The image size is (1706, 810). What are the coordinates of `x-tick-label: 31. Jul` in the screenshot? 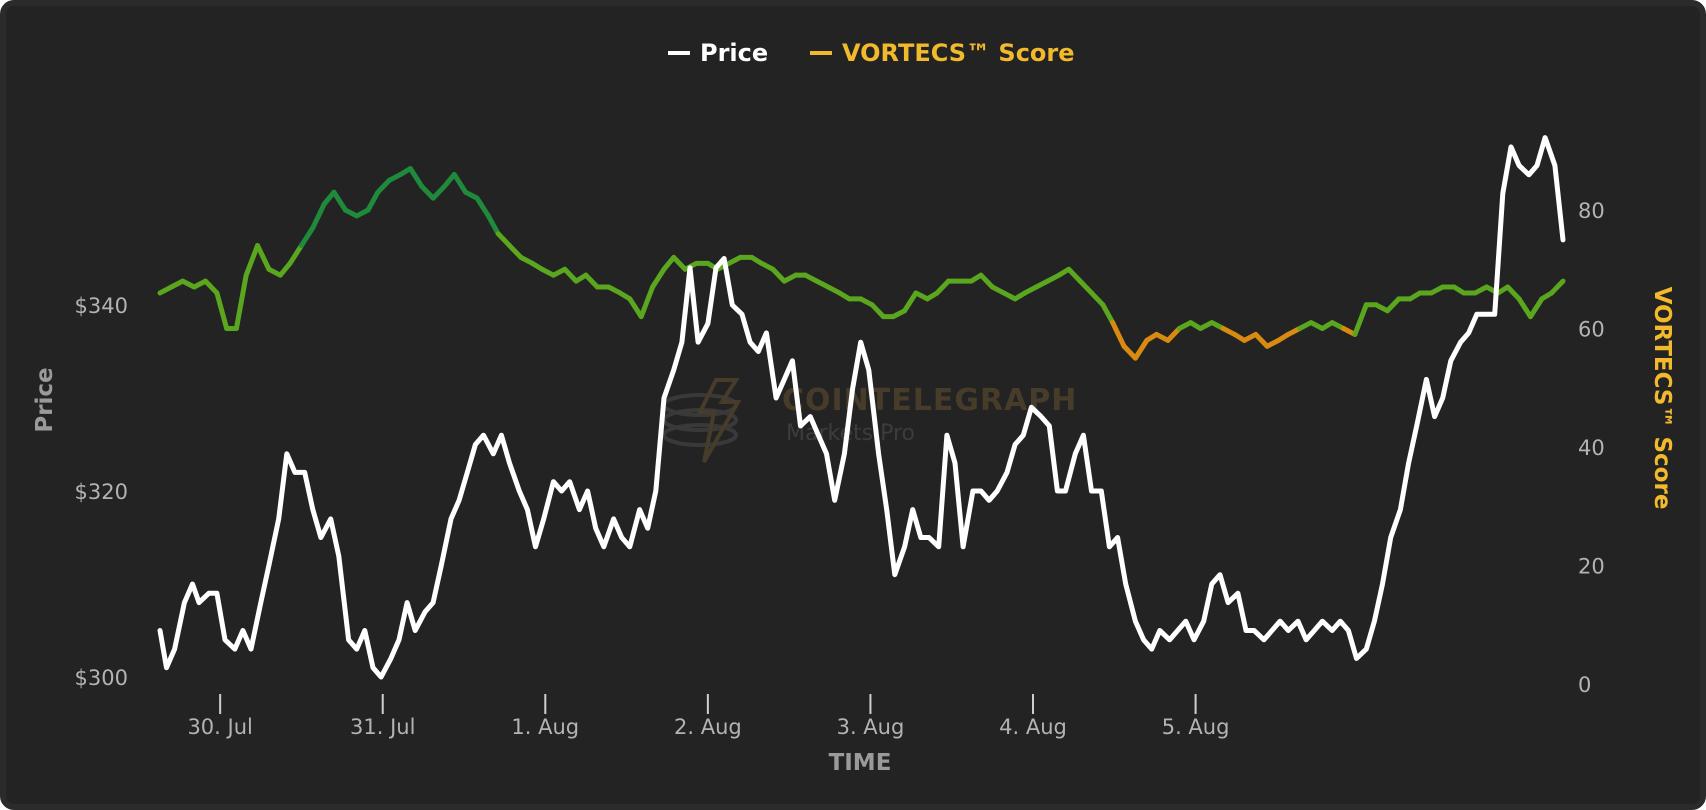 It's located at (382, 727).